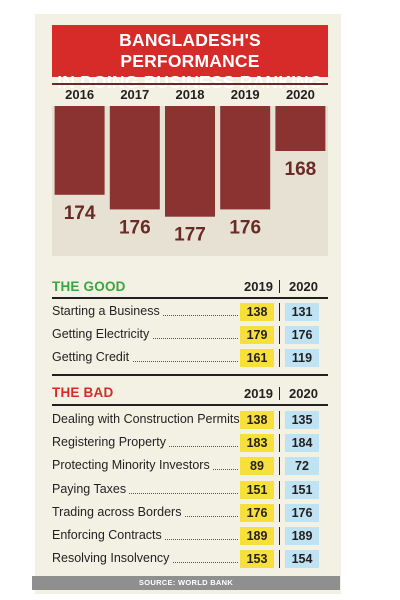  What do you see at coordinates (302, 312) in the screenshot?
I see `rank-2020: 131` at bounding box center [302, 312].